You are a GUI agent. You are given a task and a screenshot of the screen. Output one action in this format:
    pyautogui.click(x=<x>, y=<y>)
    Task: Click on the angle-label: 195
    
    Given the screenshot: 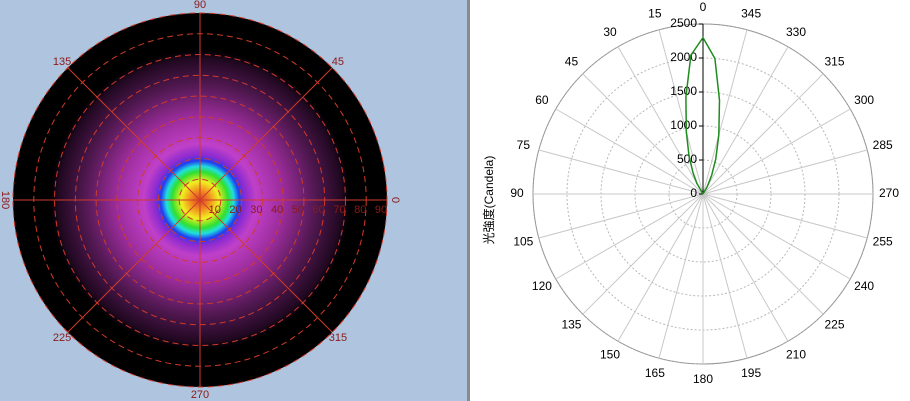 What is the action you would take?
    pyautogui.click(x=751, y=373)
    